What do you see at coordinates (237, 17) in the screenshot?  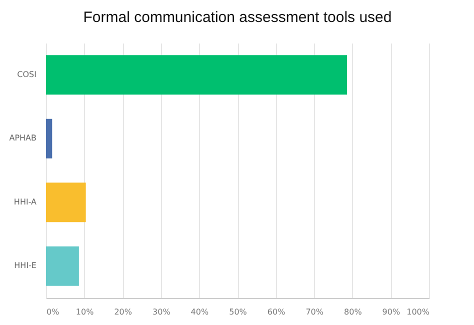 I see `chart-title: Formal communication assessment tools used` at bounding box center [237, 17].